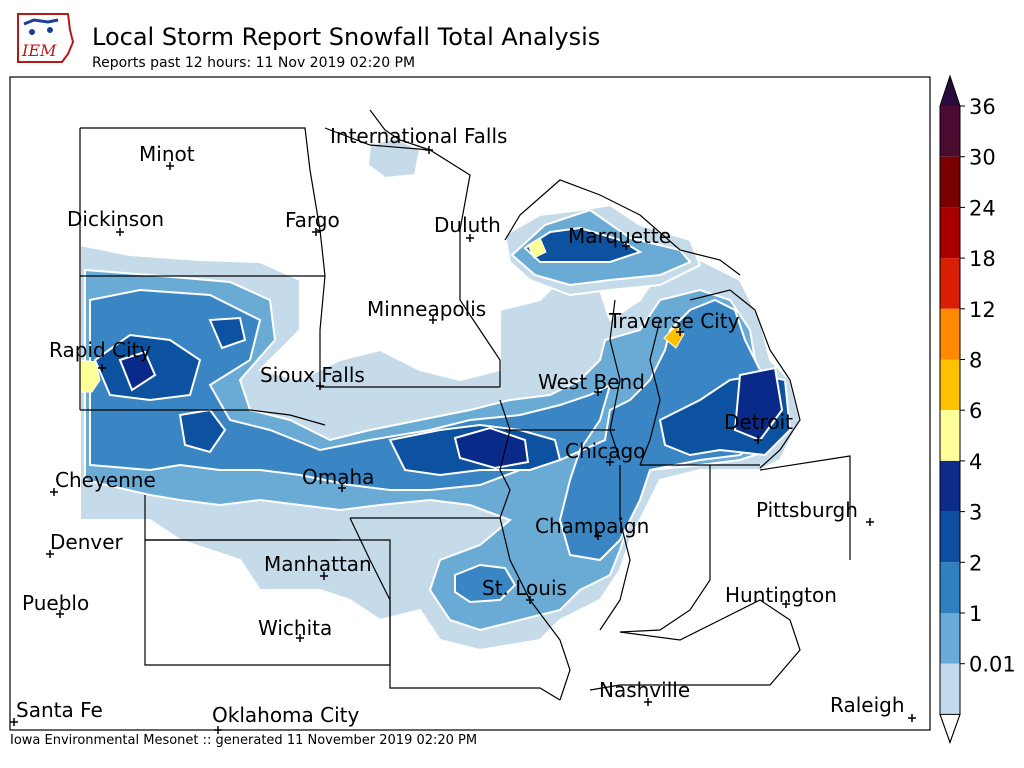 This screenshot has height=768, width=1024. Describe the element at coordinates (758, 440) in the screenshot. I see `marker-detroit` at that location.